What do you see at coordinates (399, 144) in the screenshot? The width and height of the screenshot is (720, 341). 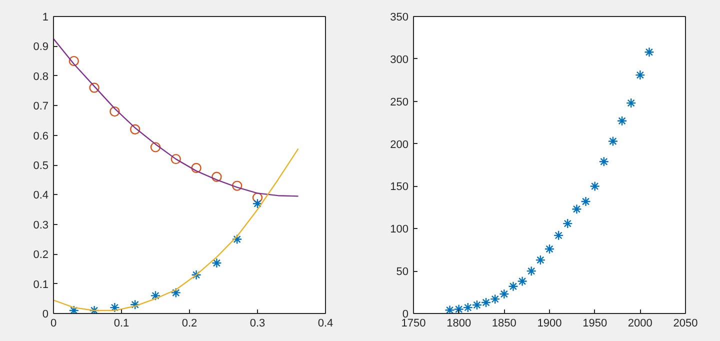 I see `y-tick-label: 200` at bounding box center [399, 144].